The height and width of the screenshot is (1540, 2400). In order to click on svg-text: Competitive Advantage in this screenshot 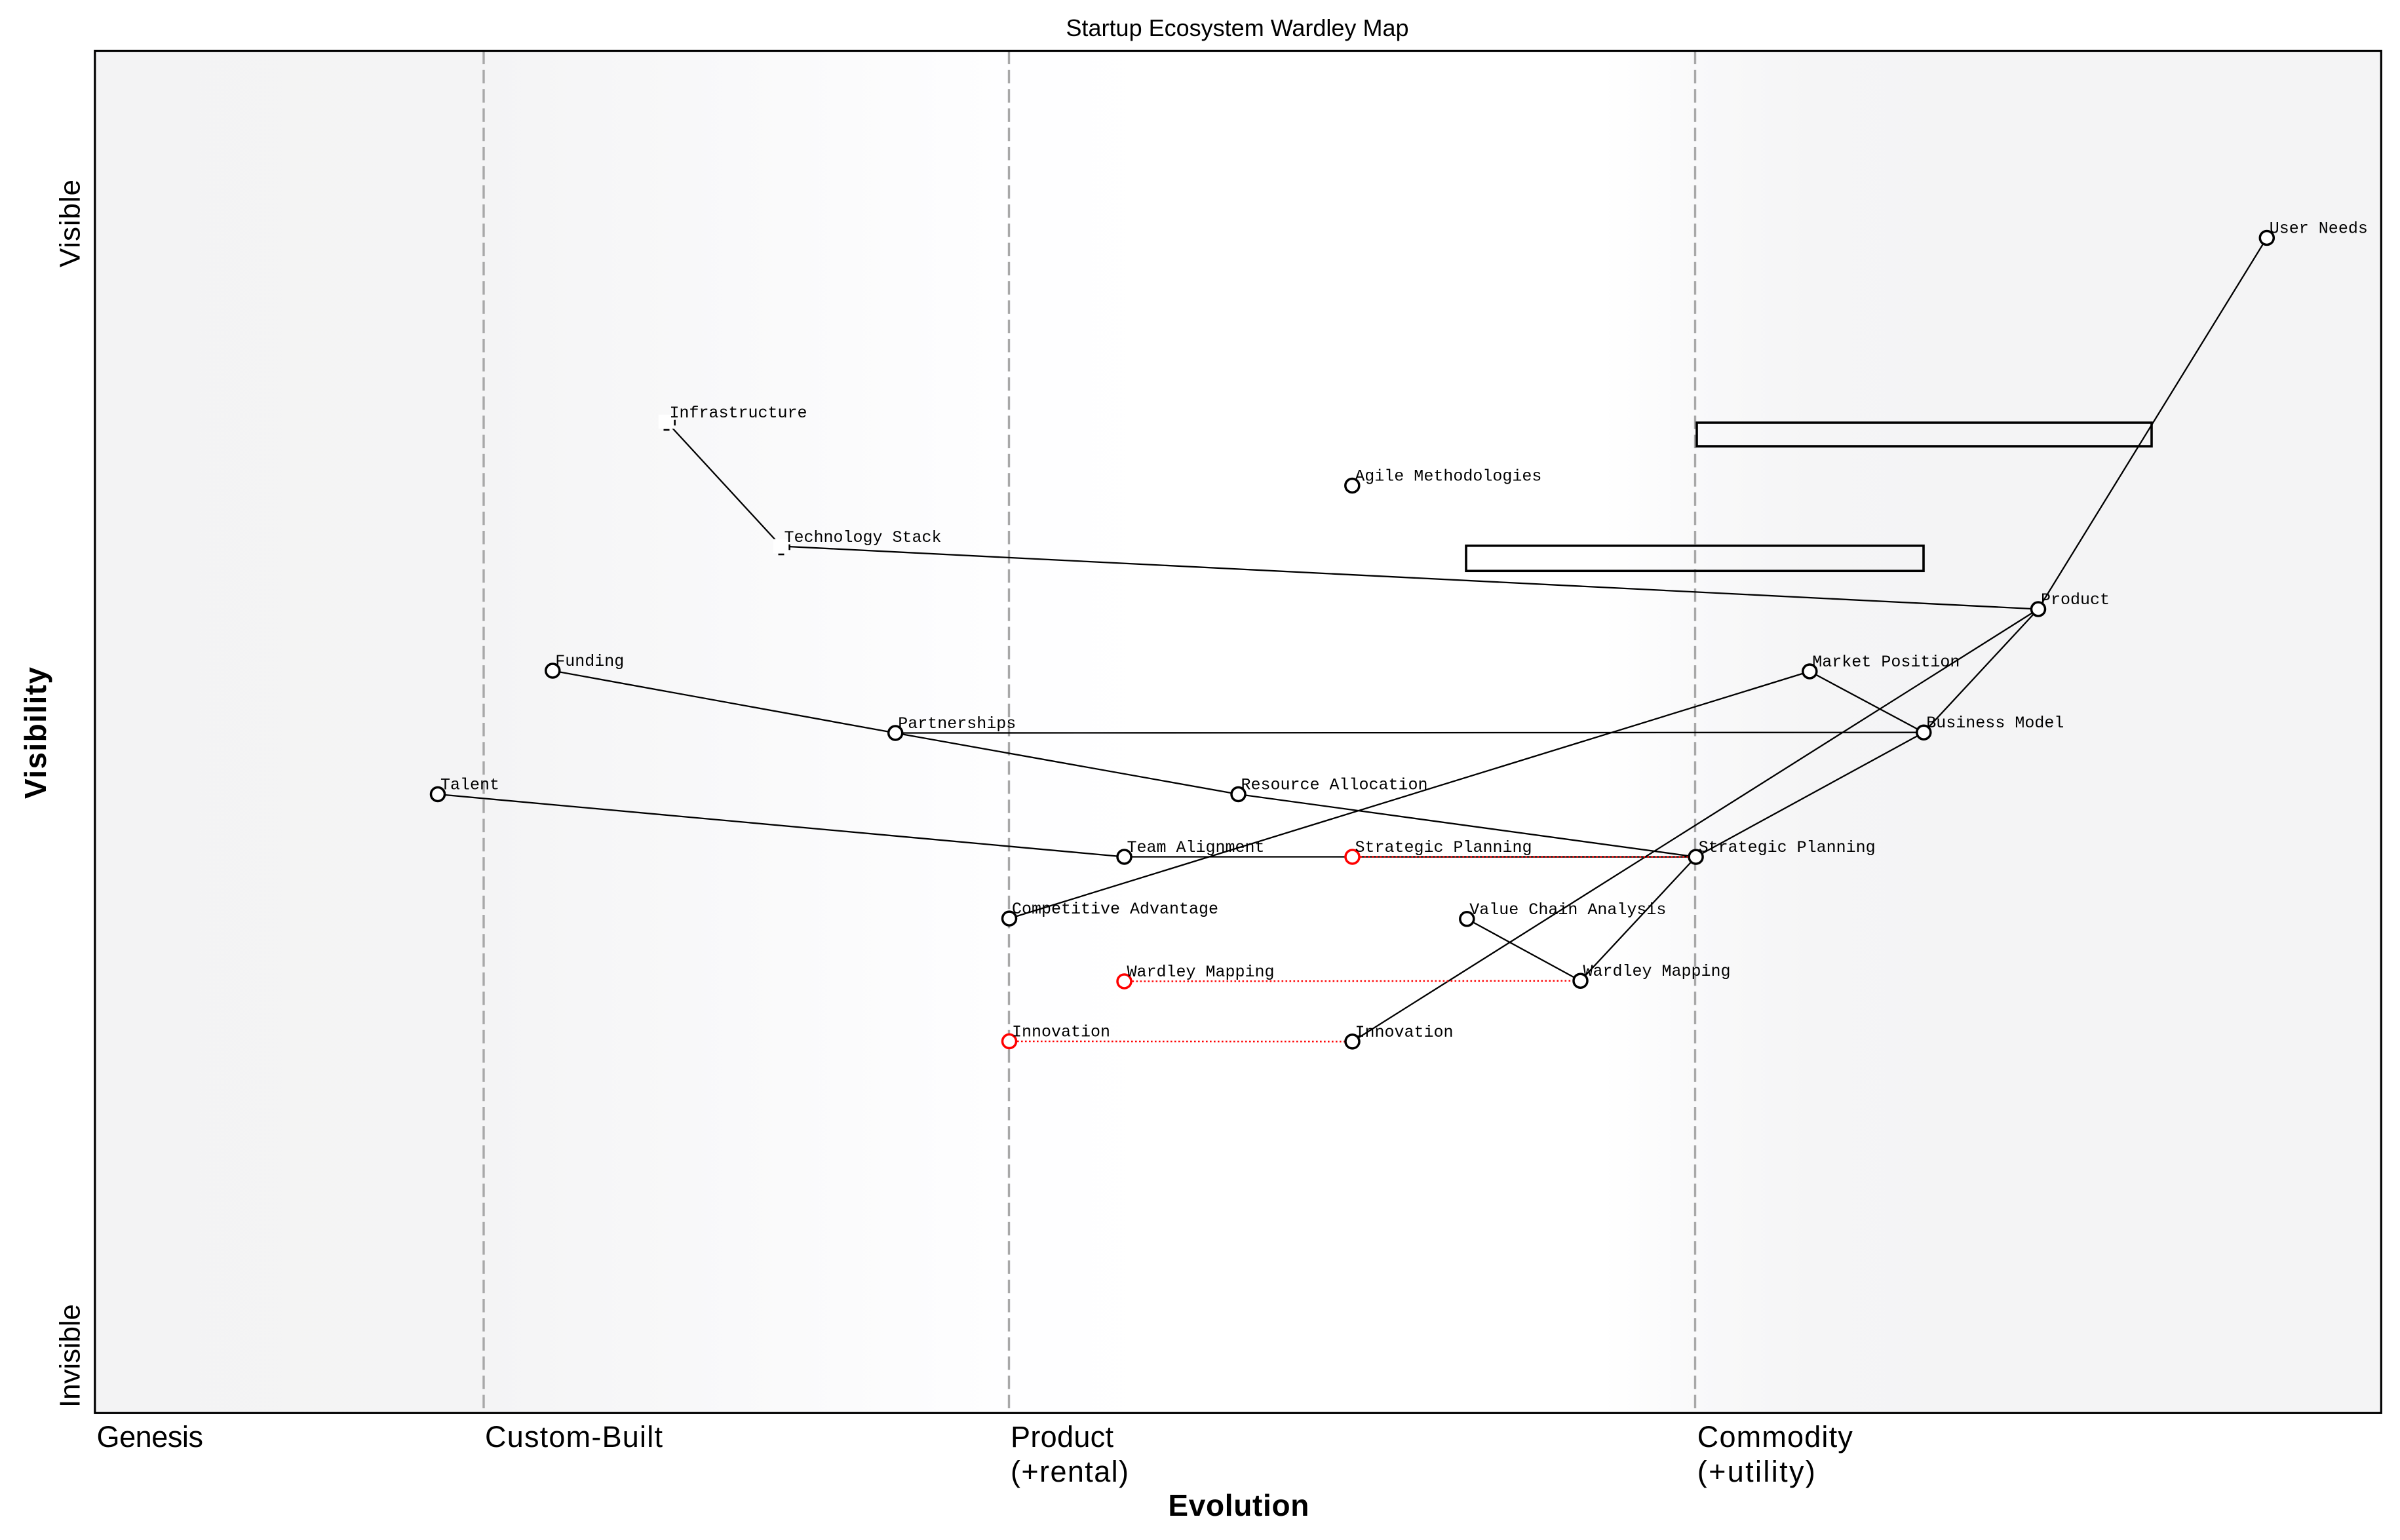, I will do `click(1115, 909)`.